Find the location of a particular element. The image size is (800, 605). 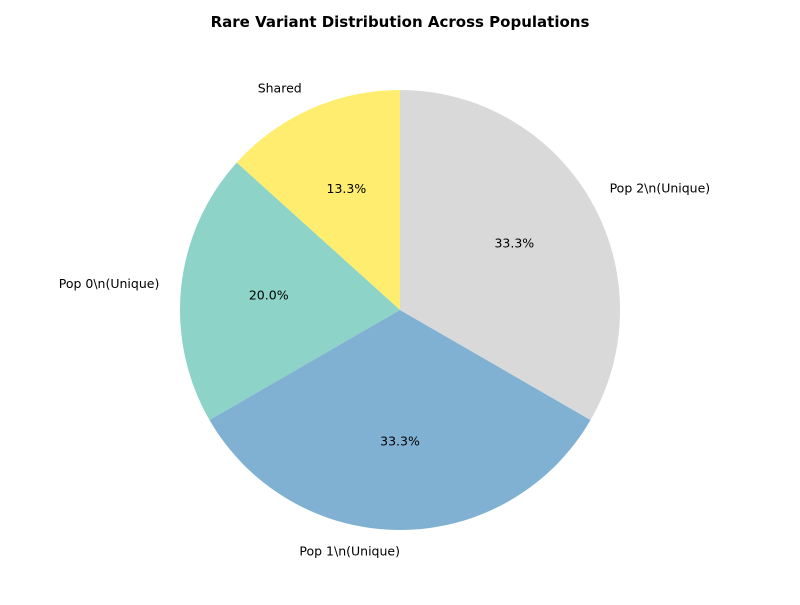

slice-percent-2: 33.3% is located at coordinates (400, 441).